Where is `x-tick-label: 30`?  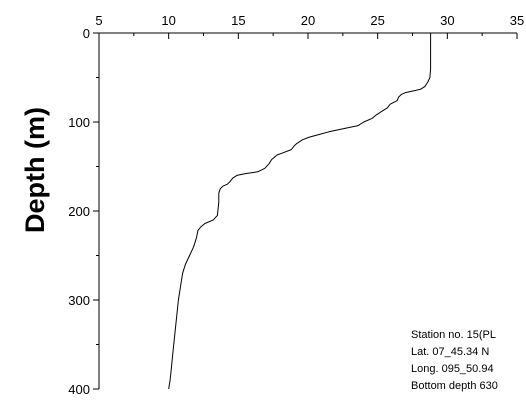
x-tick-label: 30 is located at coordinates (447, 20).